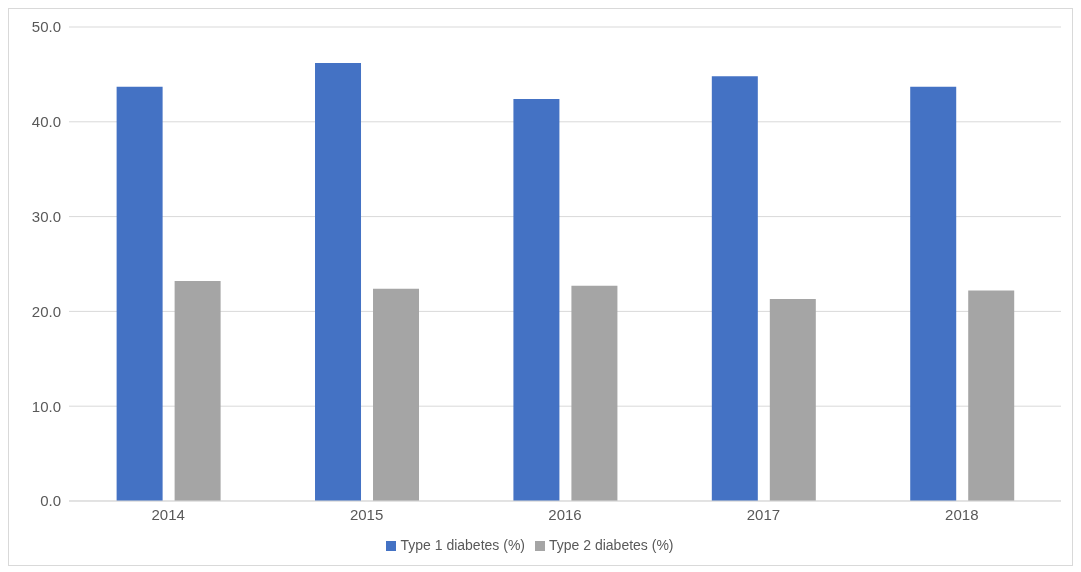  Describe the element at coordinates (46, 122) in the screenshot. I see `y-tick-label: 40.0` at that location.